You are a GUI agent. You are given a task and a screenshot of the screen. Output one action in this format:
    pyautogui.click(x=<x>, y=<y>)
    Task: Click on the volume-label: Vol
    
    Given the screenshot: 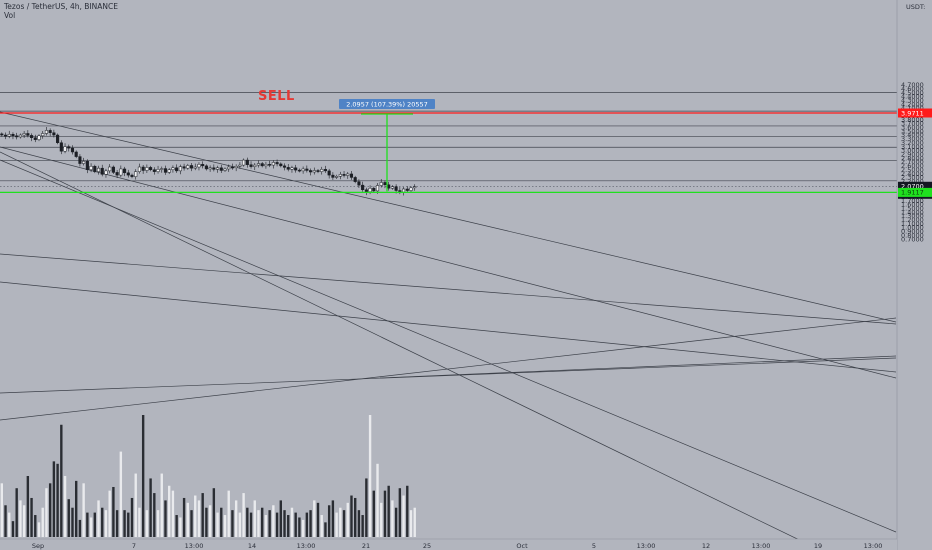 What is the action you would take?
    pyautogui.click(x=10, y=15)
    